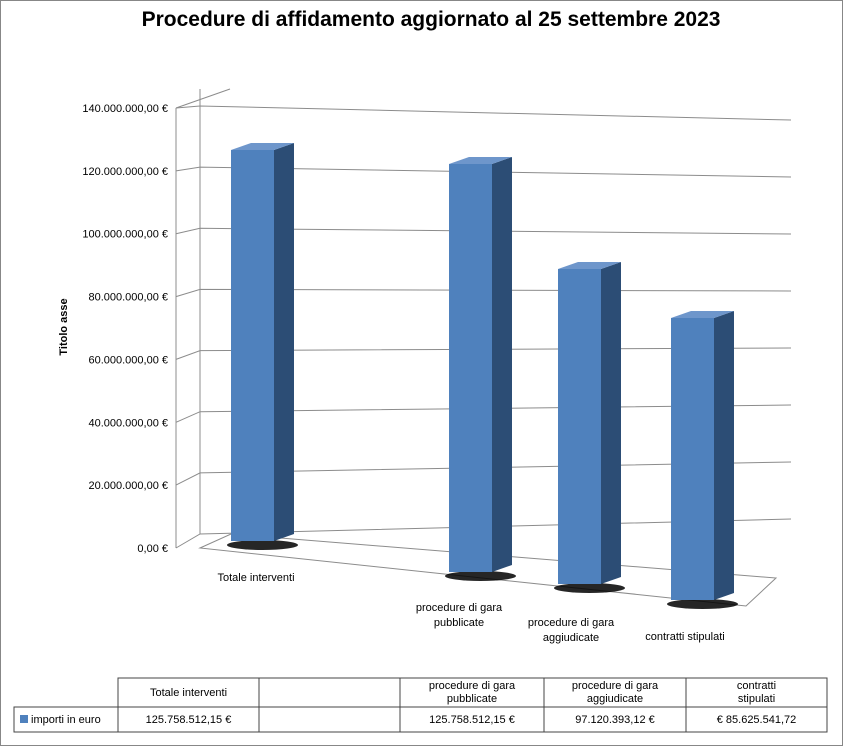 The height and width of the screenshot is (746, 843). Describe the element at coordinates (24, 719) in the screenshot. I see `legend-swatch` at that location.